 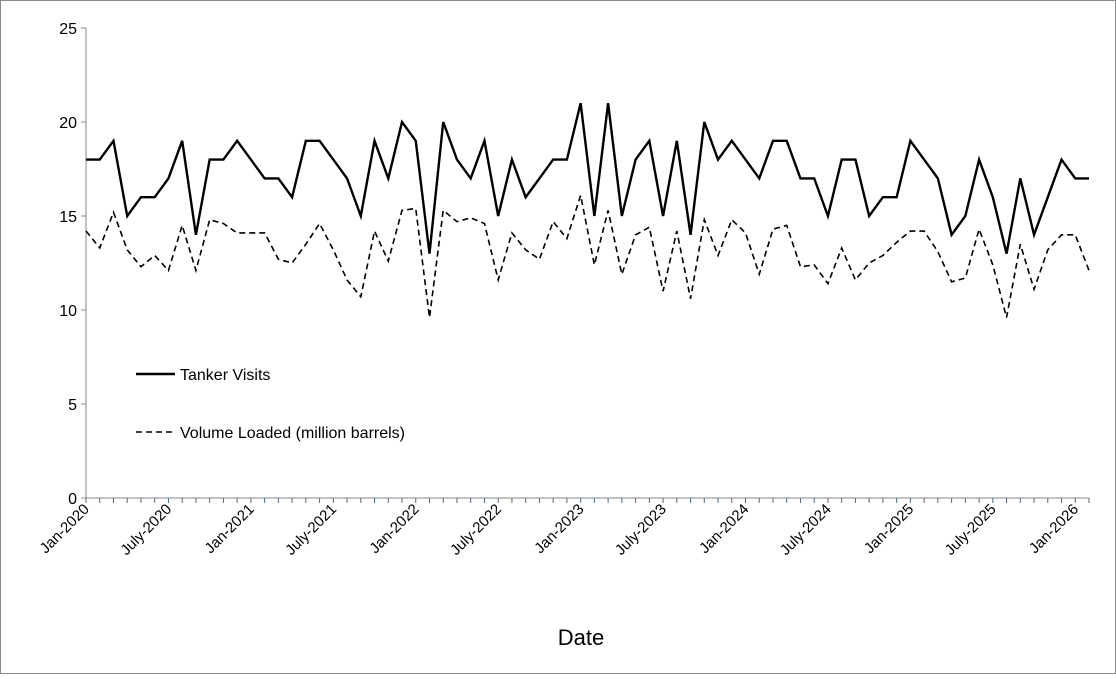 I want to click on y-tick-label: 10, so click(x=68, y=311).